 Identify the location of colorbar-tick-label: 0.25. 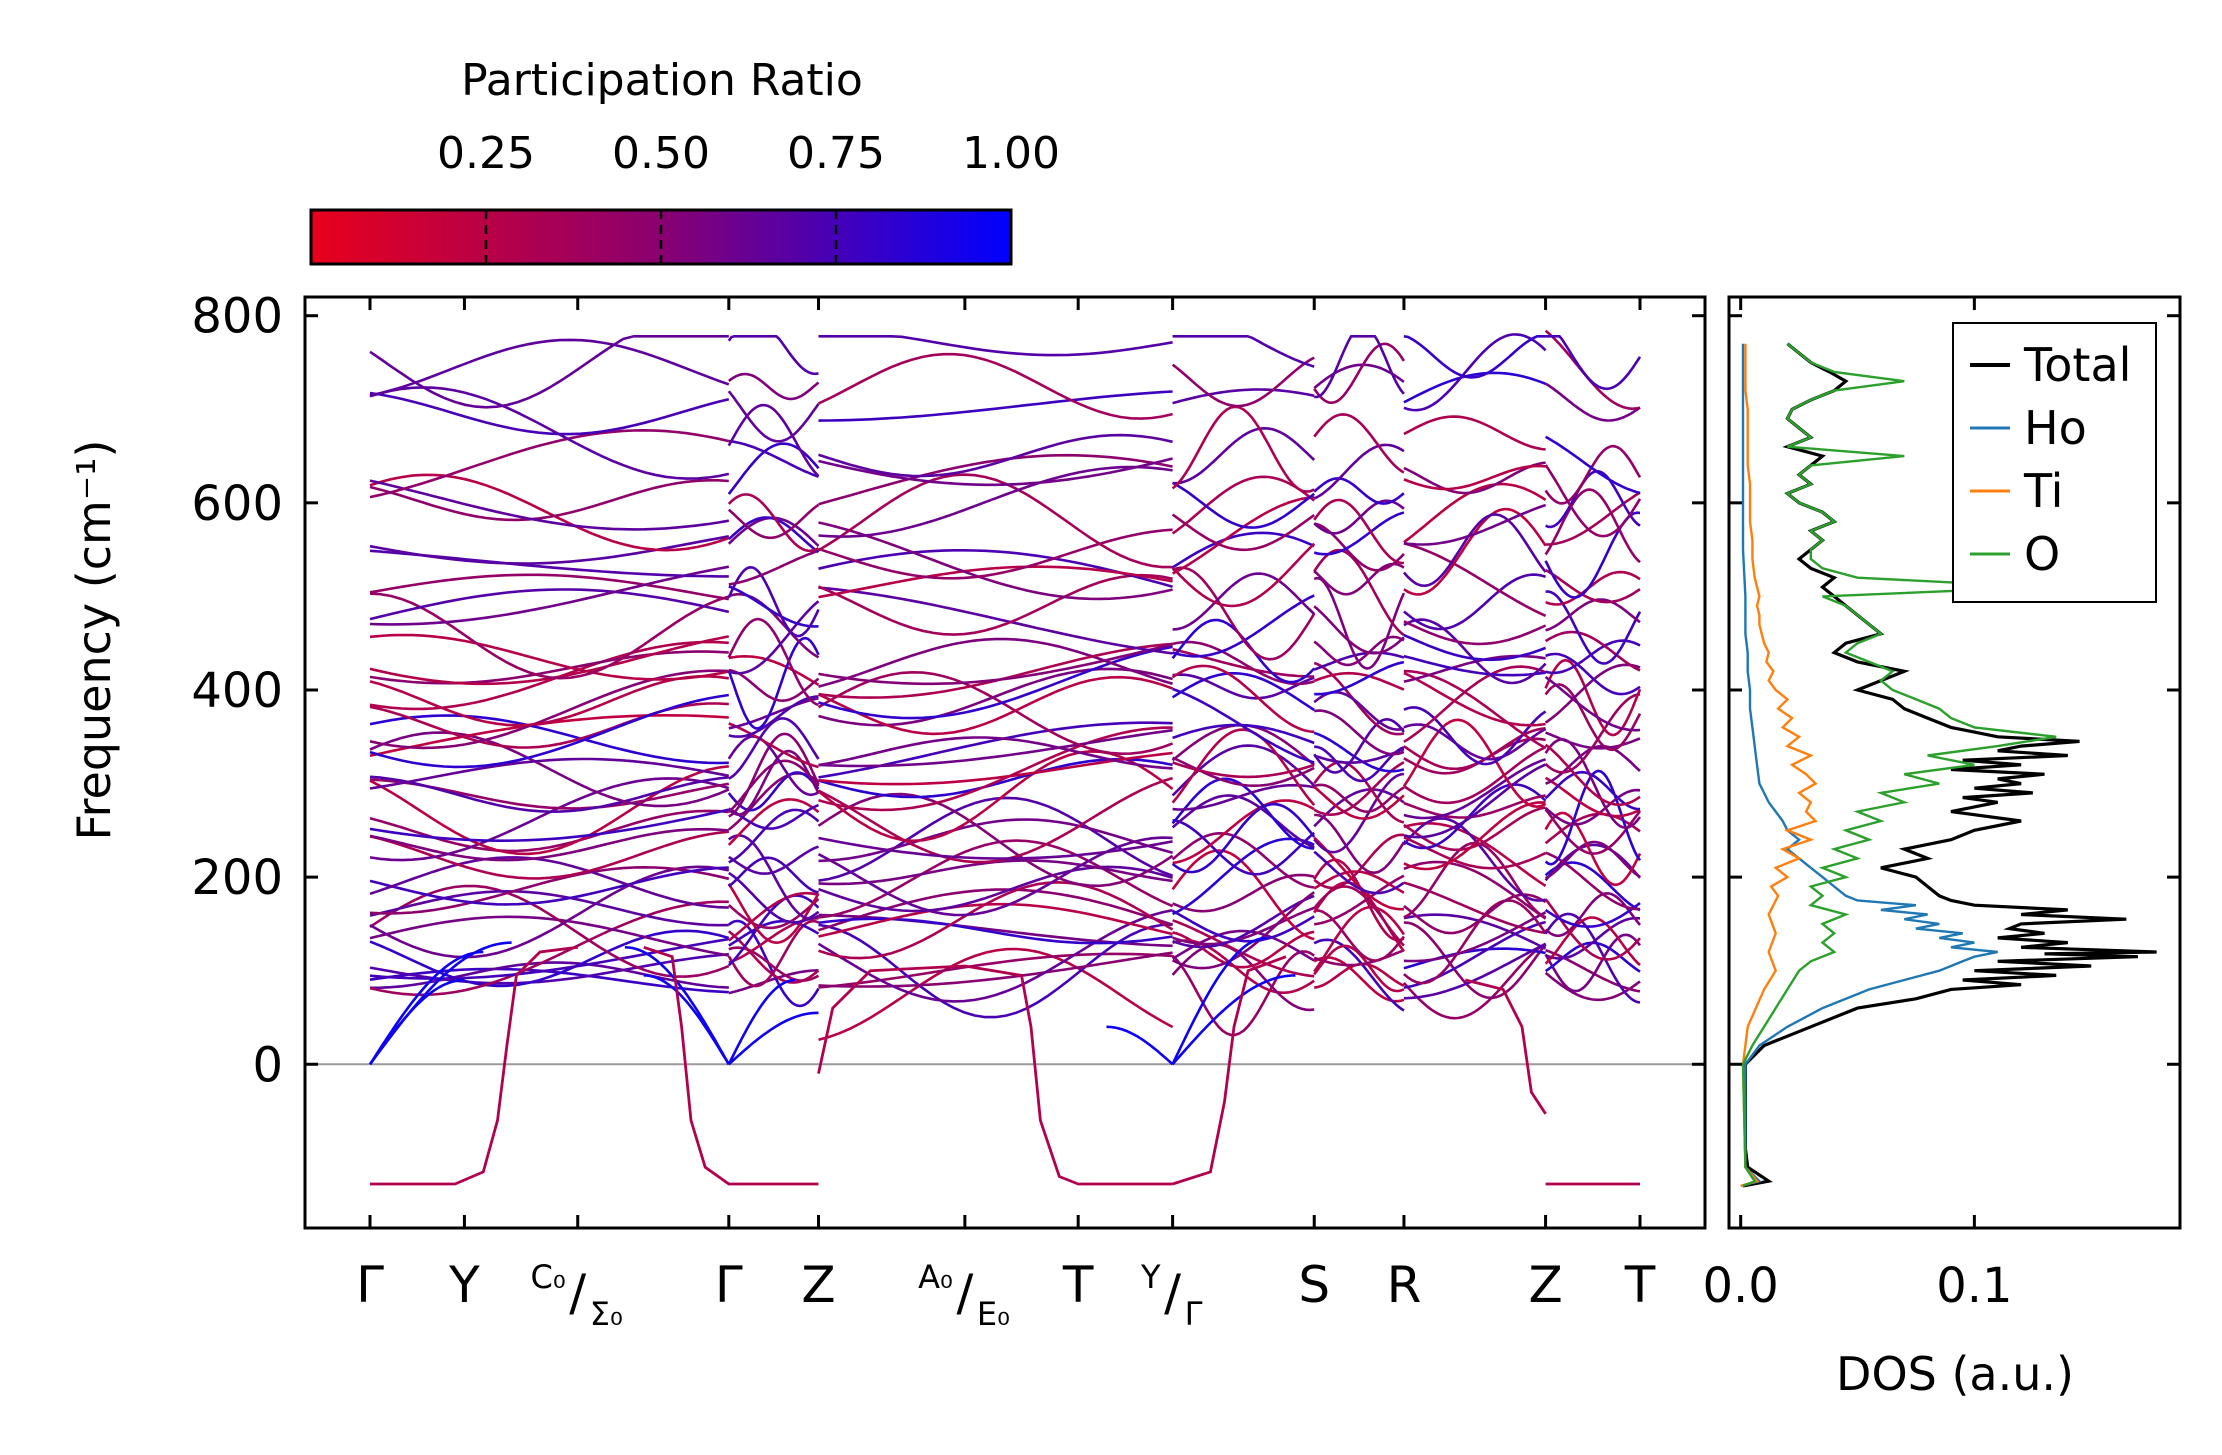
(486, 153).